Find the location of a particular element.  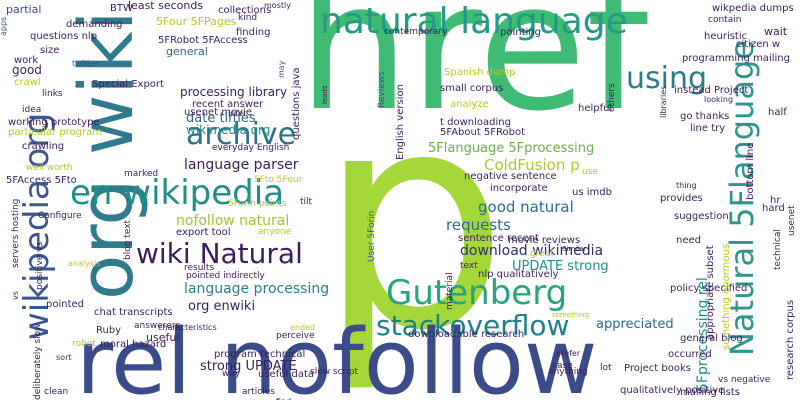

word-small-corpus: small corpus is located at coordinates (472, 88).